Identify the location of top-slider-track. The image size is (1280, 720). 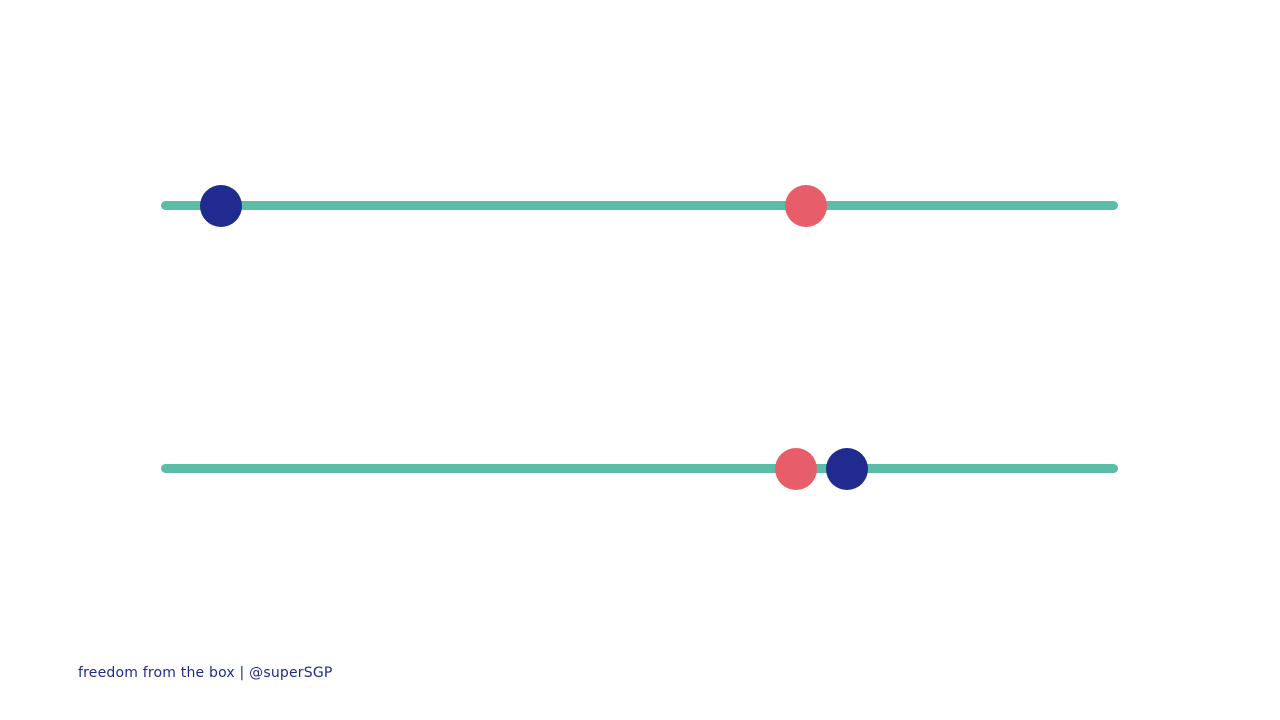
(639, 205).